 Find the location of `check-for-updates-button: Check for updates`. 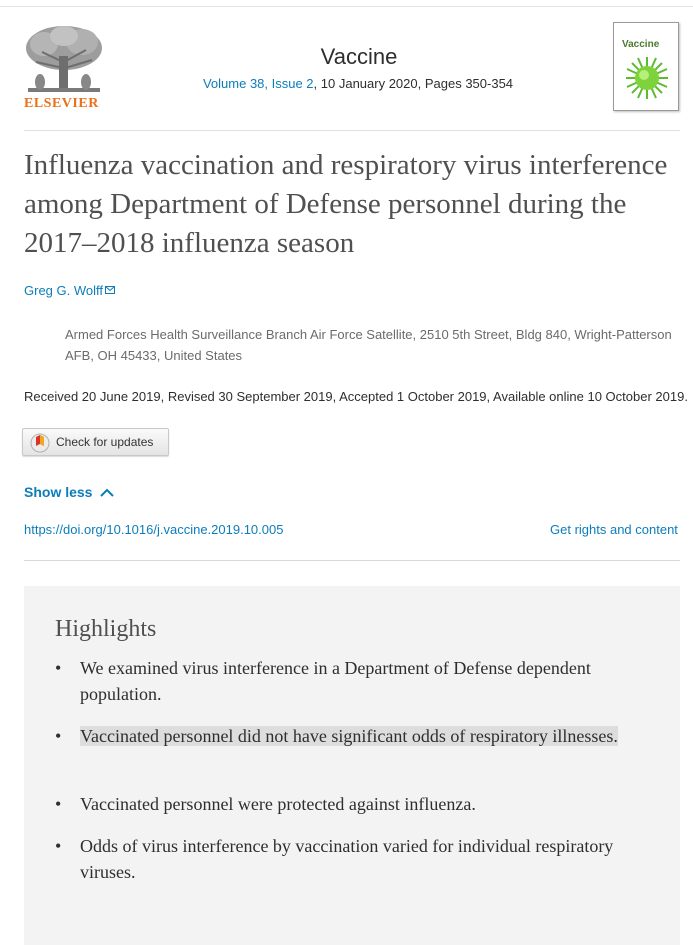

check-for-updates-button: Check for updates is located at coordinates (95, 442).